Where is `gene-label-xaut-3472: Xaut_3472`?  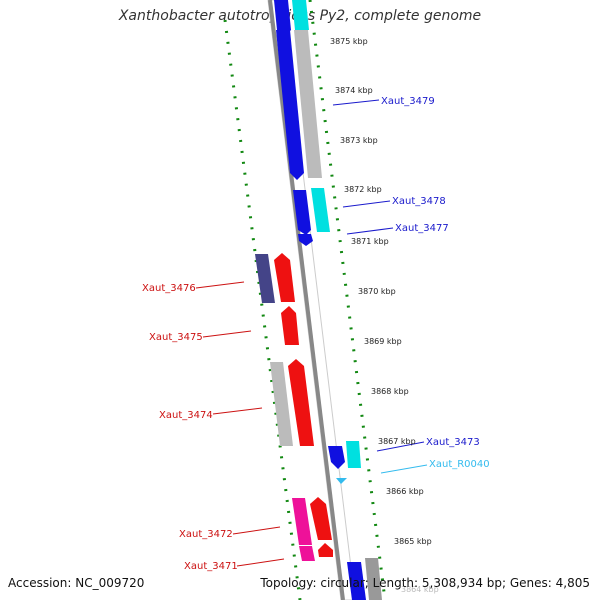 gene-label-xaut-3472: Xaut_3472 is located at coordinates (206, 534).